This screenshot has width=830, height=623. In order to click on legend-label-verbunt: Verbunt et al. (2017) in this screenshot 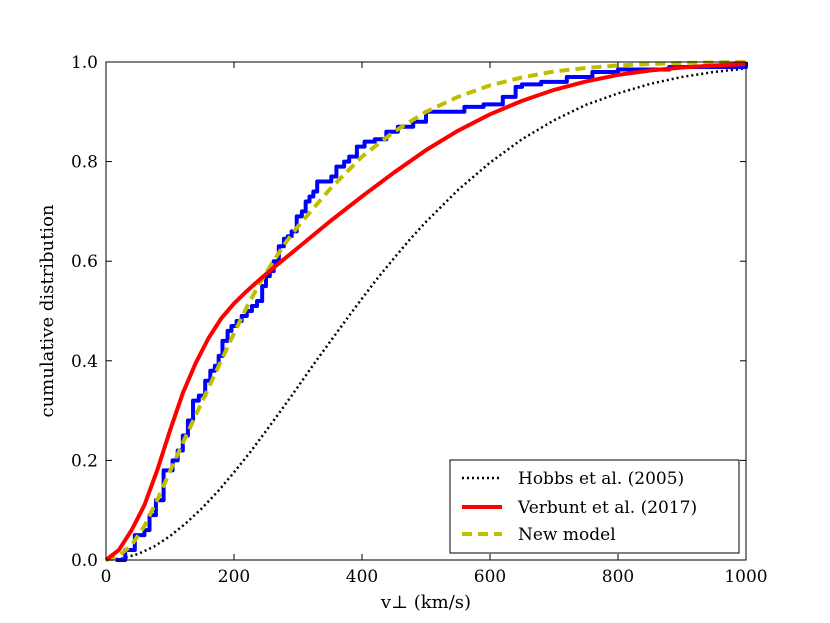, I will do `click(607, 508)`.